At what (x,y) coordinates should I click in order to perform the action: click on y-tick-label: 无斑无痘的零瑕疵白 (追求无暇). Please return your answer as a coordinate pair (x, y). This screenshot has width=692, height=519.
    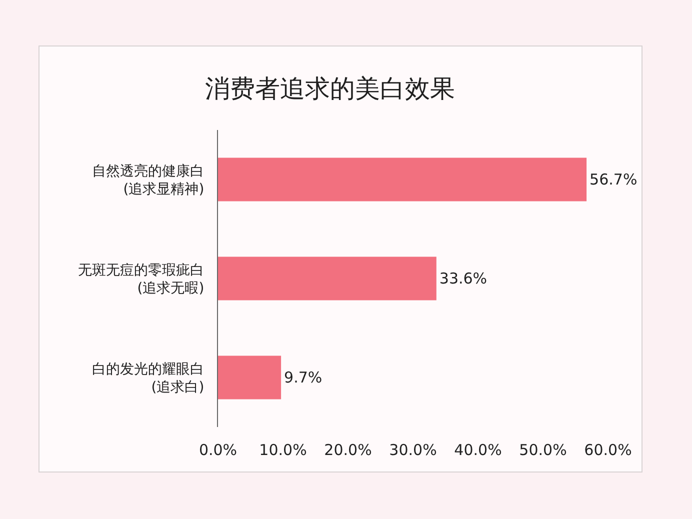
    Looking at the image, I should click on (141, 279).